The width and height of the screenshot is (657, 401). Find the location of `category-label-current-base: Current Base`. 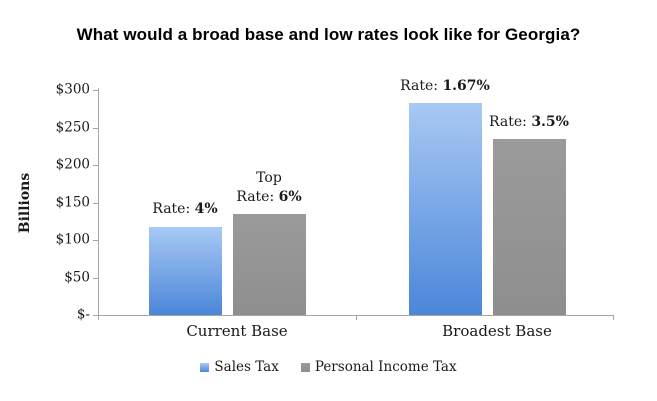

category-label-current-base: Current Base is located at coordinates (237, 331).